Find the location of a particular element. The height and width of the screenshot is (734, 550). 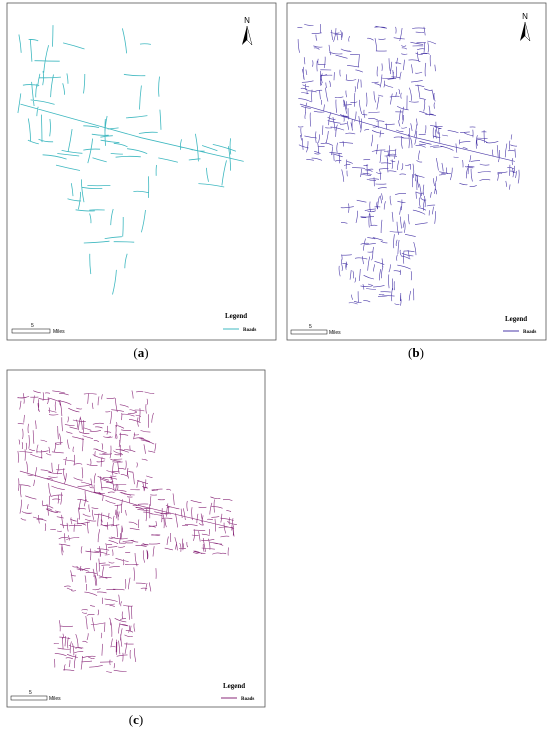

panel-caption: (a) is located at coordinates (140, 352).